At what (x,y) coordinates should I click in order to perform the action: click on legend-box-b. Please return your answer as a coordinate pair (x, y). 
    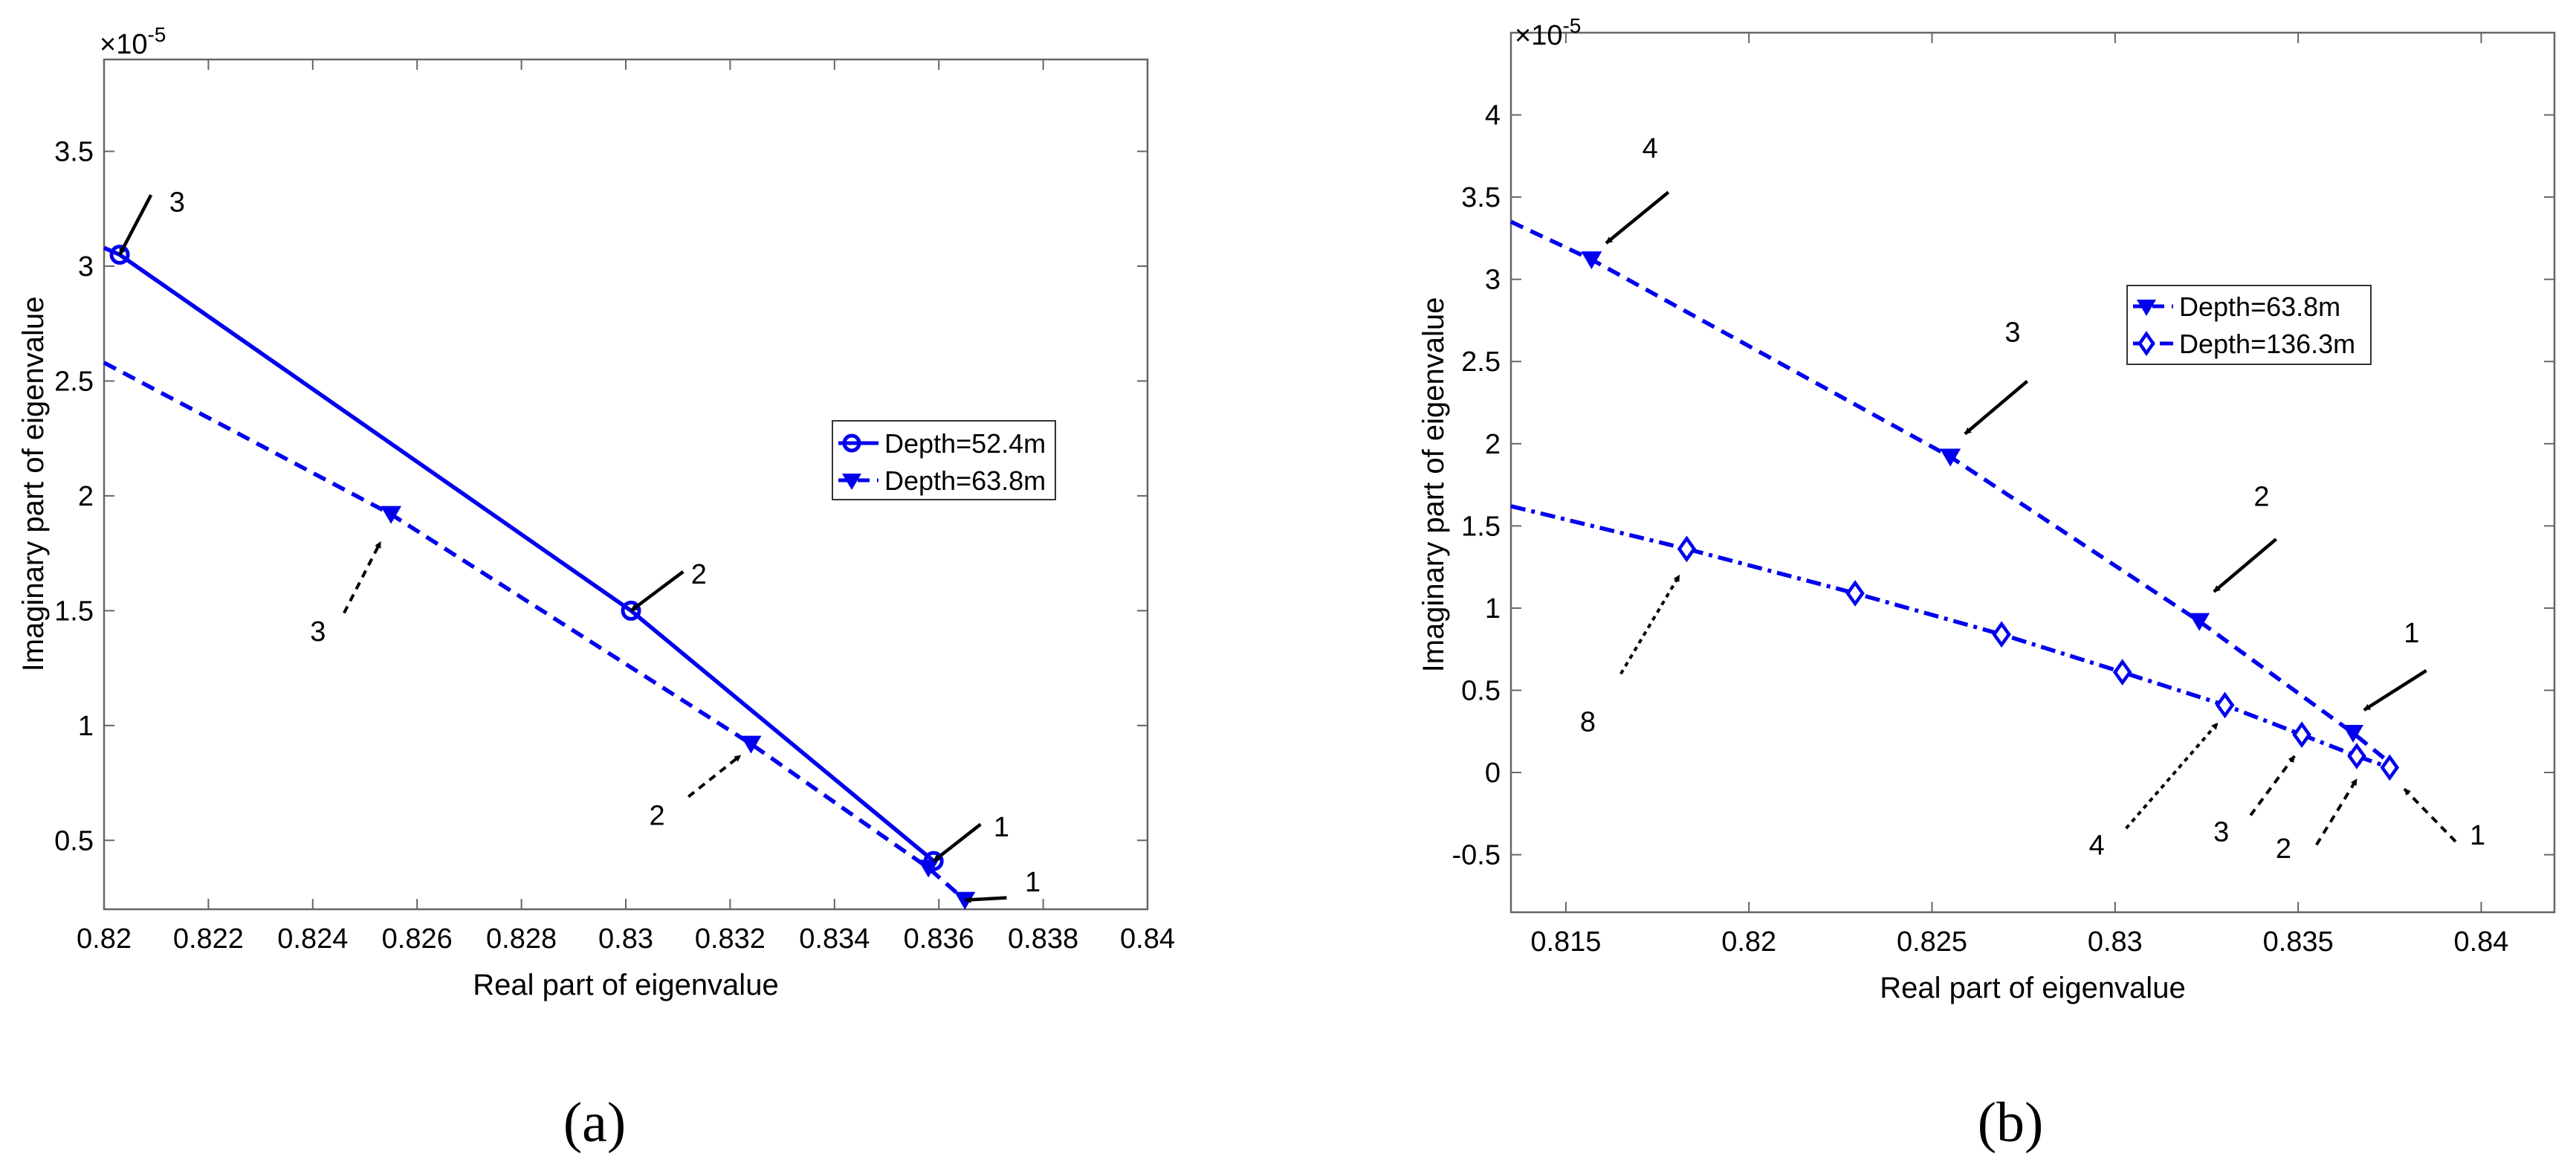
    Looking at the image, I should click on (2249, 325).